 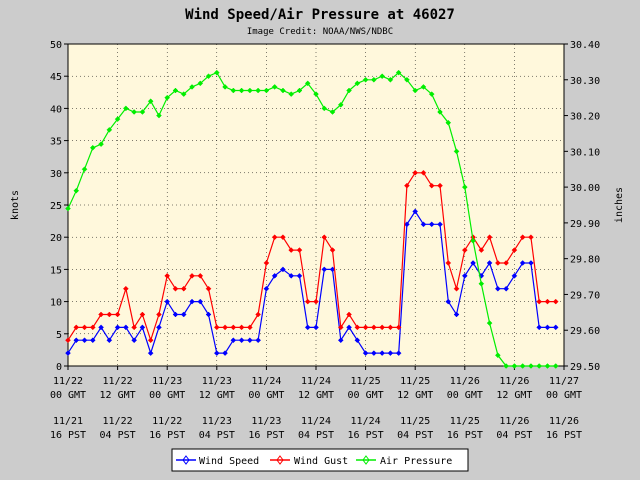 What do you see at coordinates (514, 381) in the screenshot?
I see `x-tick-date-gmt: 11/26` at bounding box center [514, 381].